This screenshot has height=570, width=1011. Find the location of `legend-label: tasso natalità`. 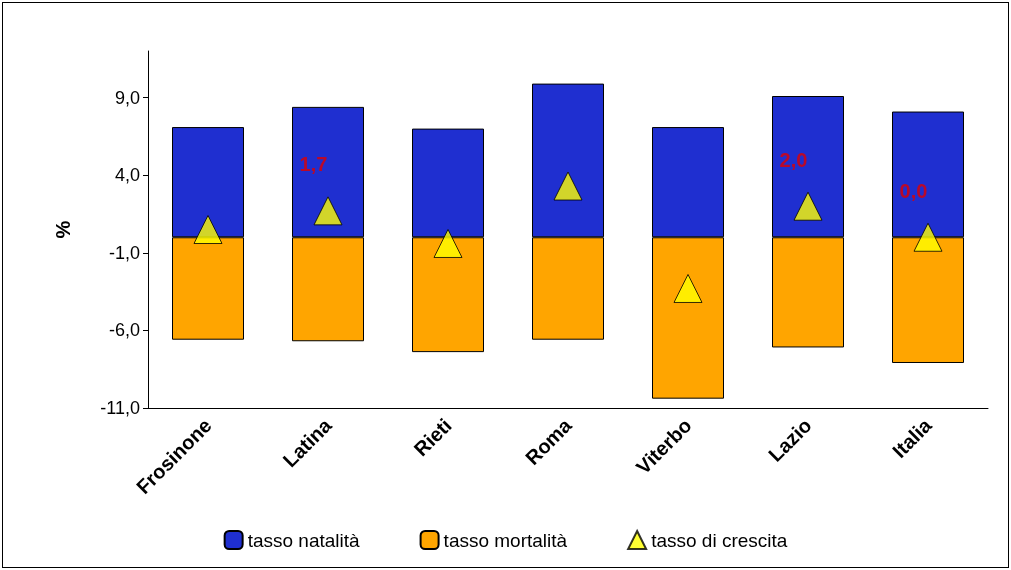

legend-label: tasso natalità is located at coordinates (304, 540).